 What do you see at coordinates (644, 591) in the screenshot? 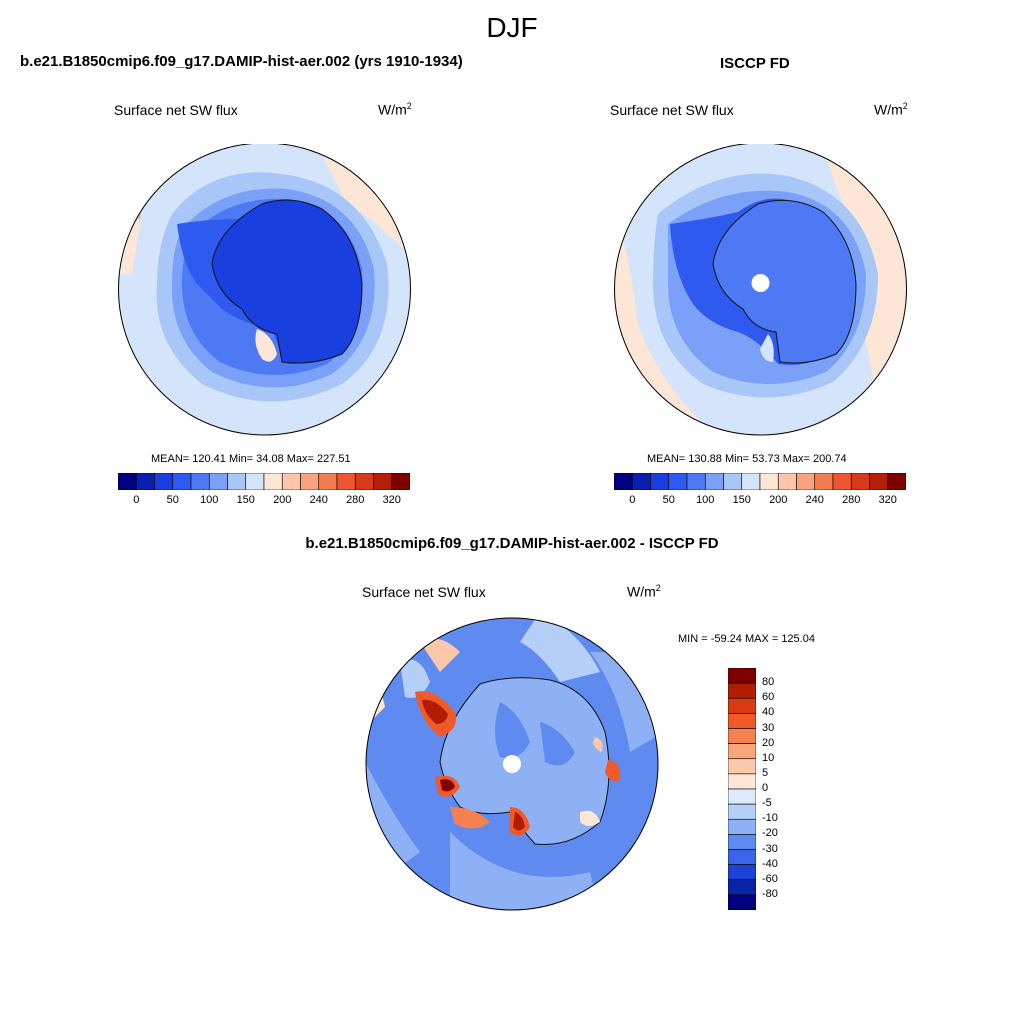
I see `diff-units-label: W/m2` at bounding box center [644, 591].